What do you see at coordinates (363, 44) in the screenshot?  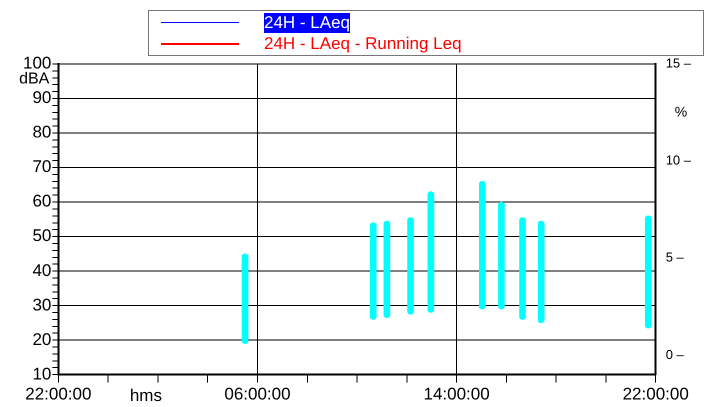 I see `legend-label: 24H - LAeq - Running Leq` at bounding box center [363, 44].